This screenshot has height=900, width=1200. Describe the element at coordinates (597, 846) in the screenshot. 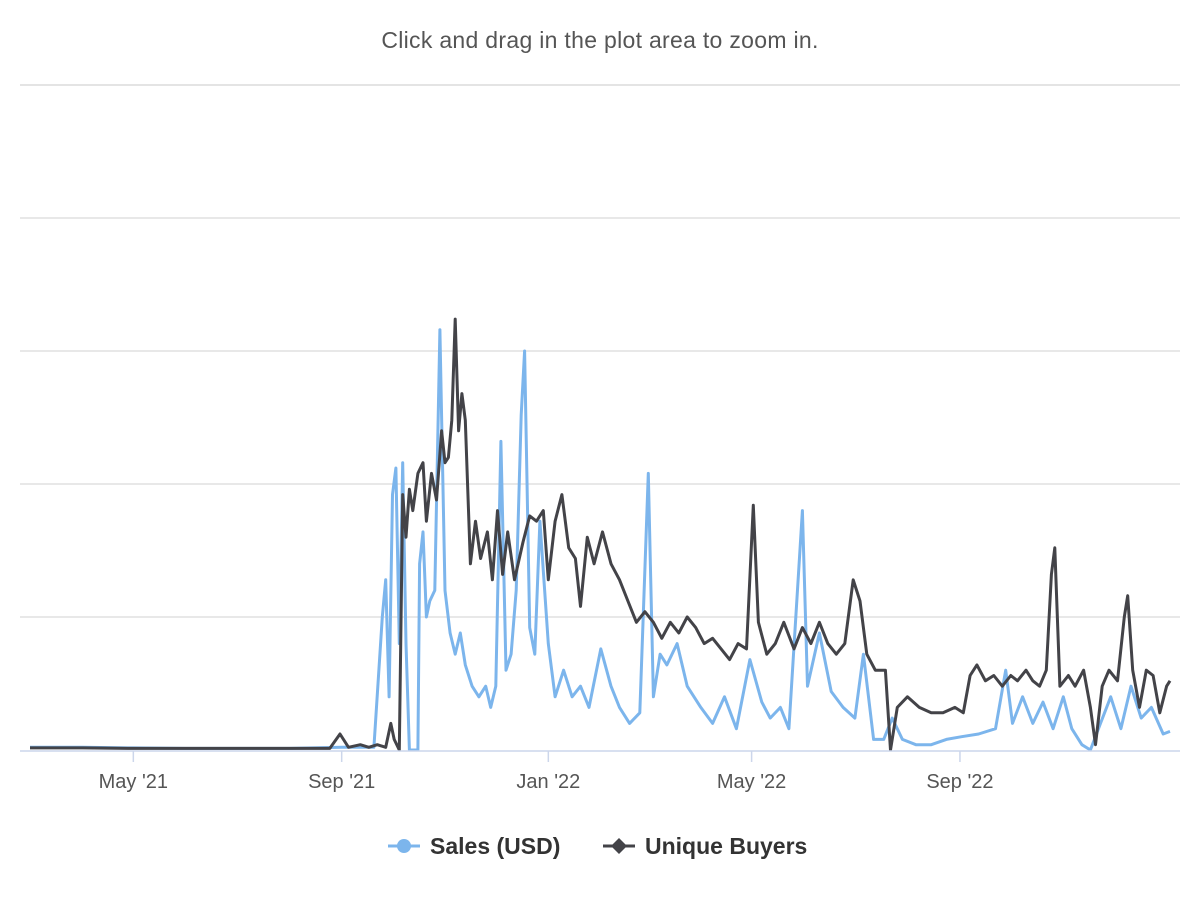

I see `legend: Sales (USD) Unique Buyers` at that location.